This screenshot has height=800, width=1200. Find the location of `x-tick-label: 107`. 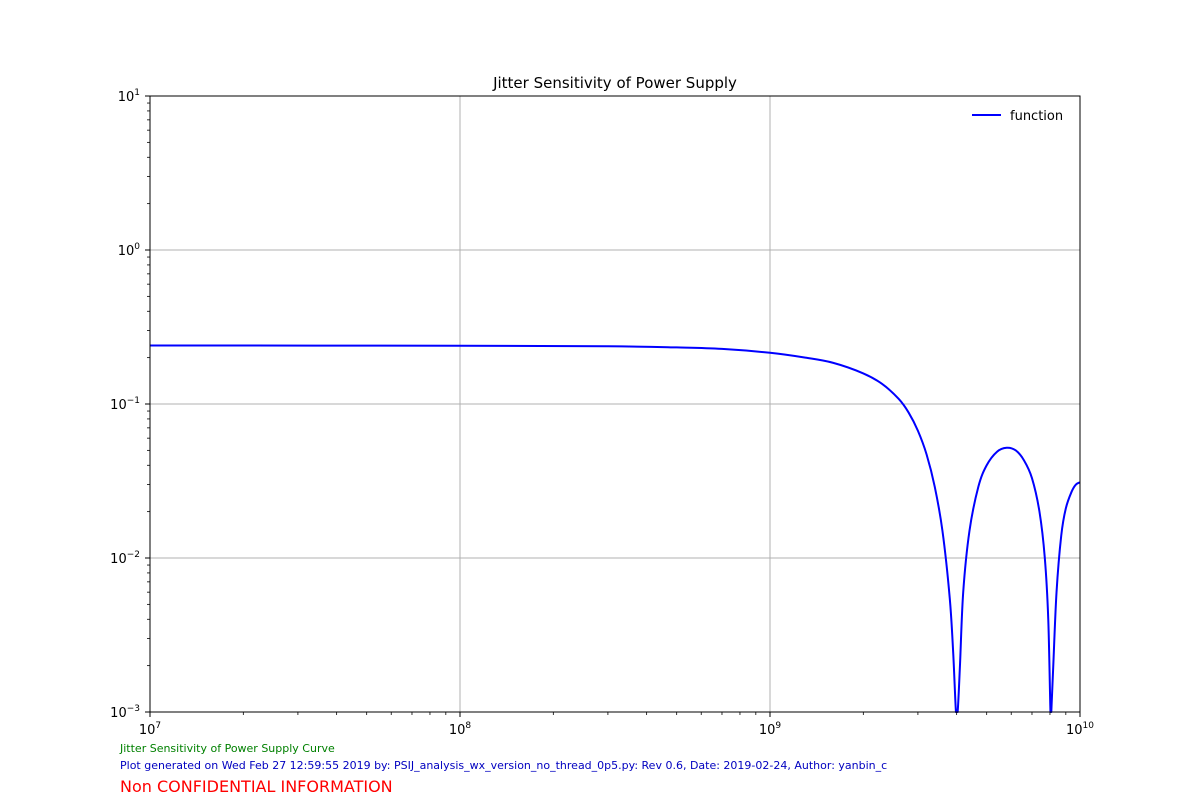

x-tick-label: 107 is located at coordinates (150, 729).